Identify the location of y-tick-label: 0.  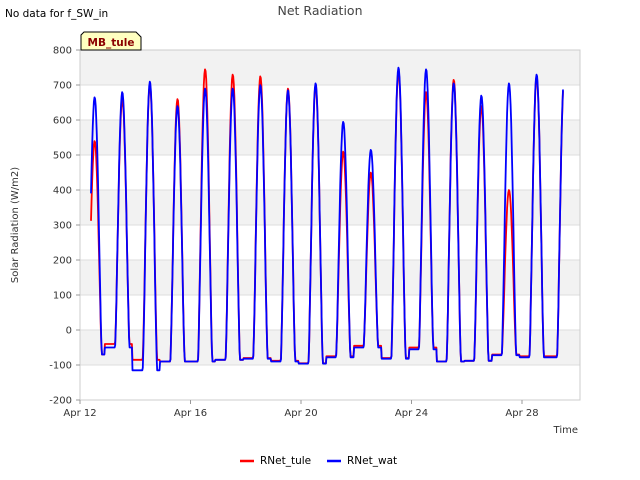
(69, 331).